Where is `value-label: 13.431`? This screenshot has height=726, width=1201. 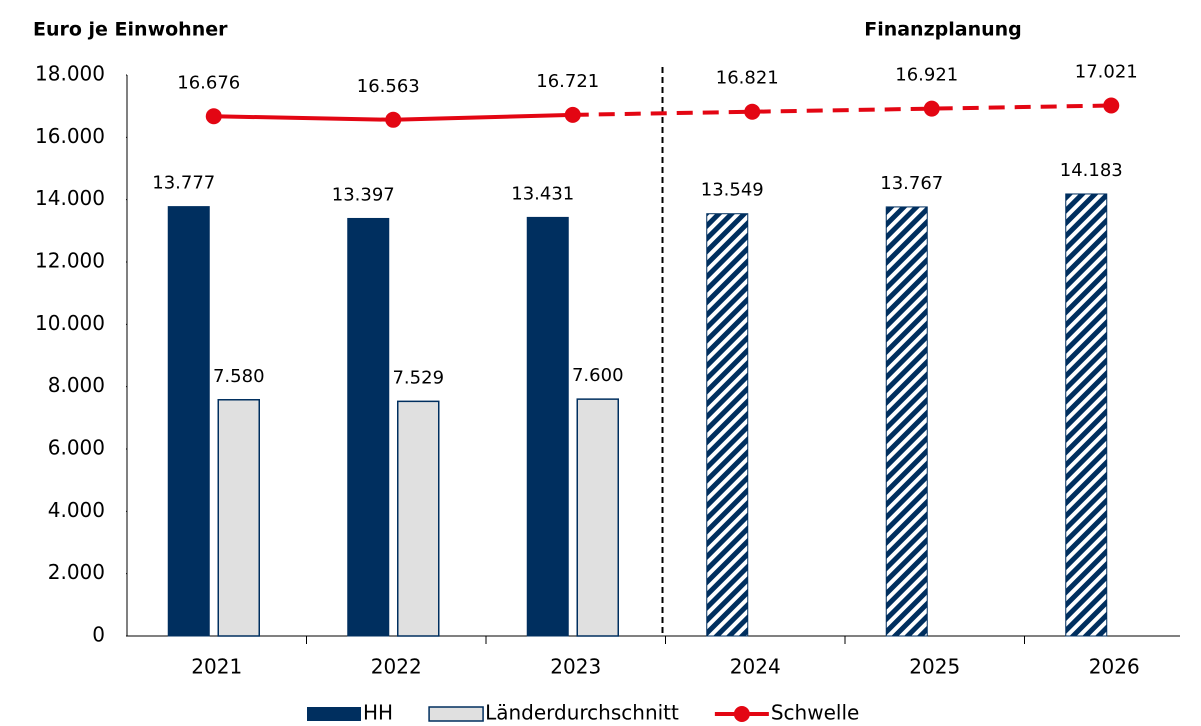 value-label: 13.431 is located at coordinates (542, 193).